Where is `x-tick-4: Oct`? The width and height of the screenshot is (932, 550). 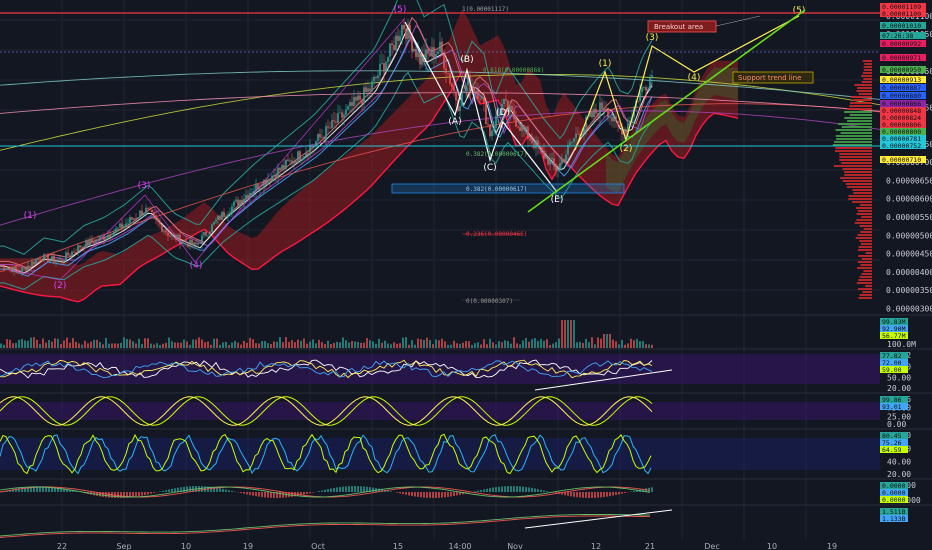
x-tick-4: Oct is located at coordinates (318, 546).